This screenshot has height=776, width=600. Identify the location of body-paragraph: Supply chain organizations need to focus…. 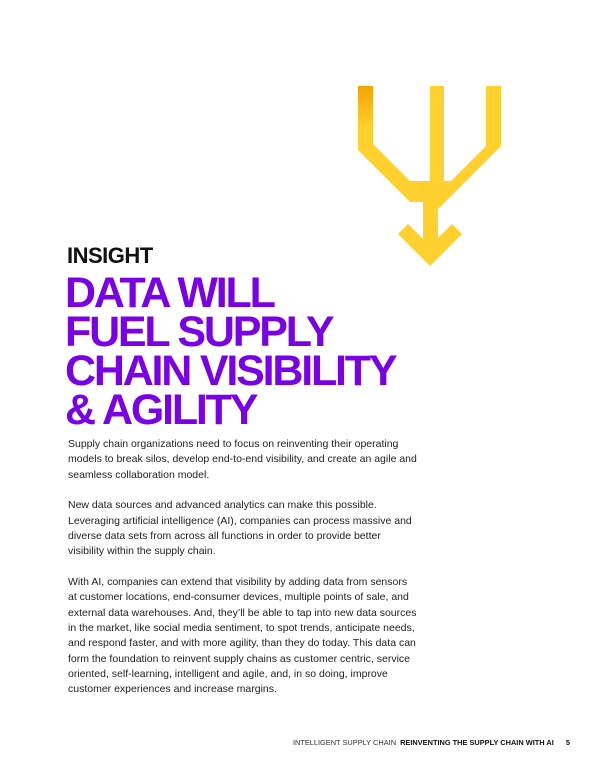
(242, 459).